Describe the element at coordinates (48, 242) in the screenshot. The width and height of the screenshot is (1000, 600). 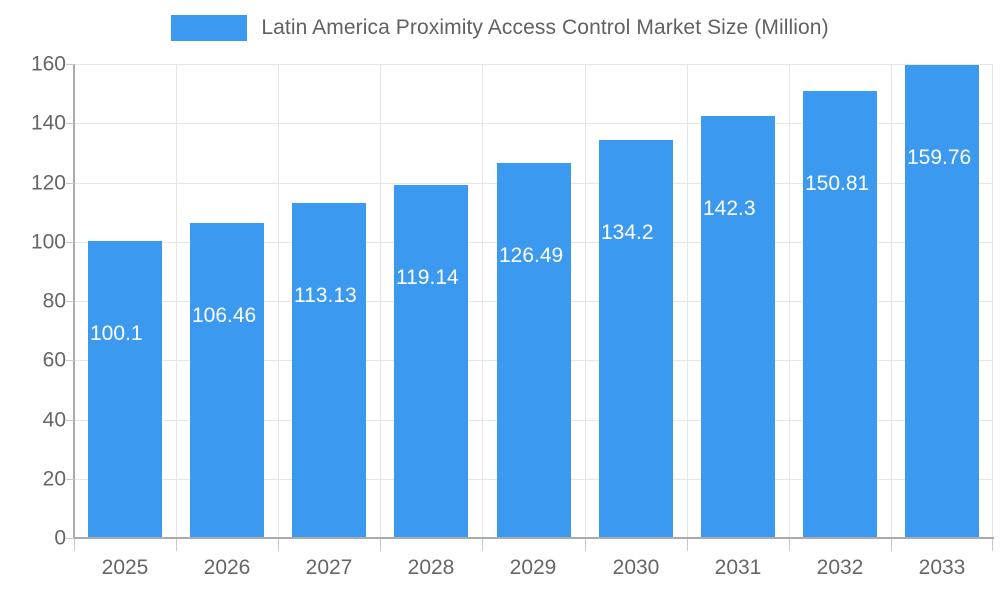
I see `y-axis-tick-label: 100` at that location.